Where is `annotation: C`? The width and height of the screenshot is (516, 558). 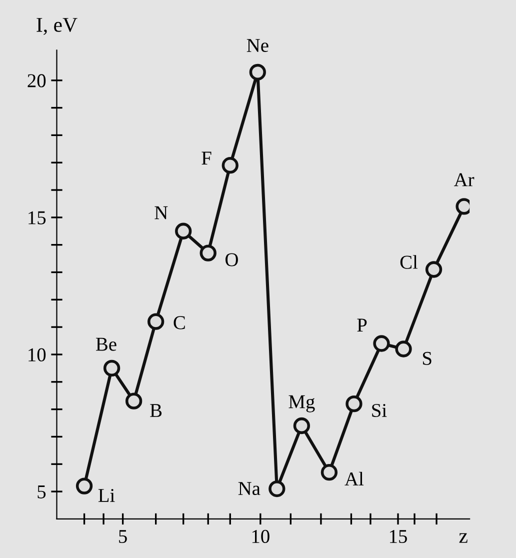 annotation: C is located at coordinates (179, 323).